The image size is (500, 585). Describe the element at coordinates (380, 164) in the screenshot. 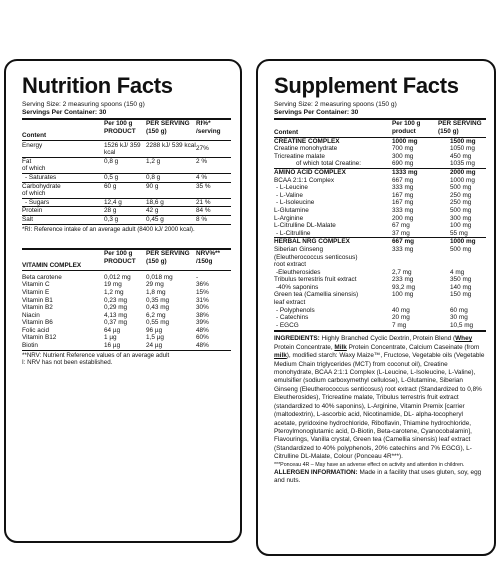

I see `supplement-row: of which total Creatine: 690 mg 1035 mg` at that location.